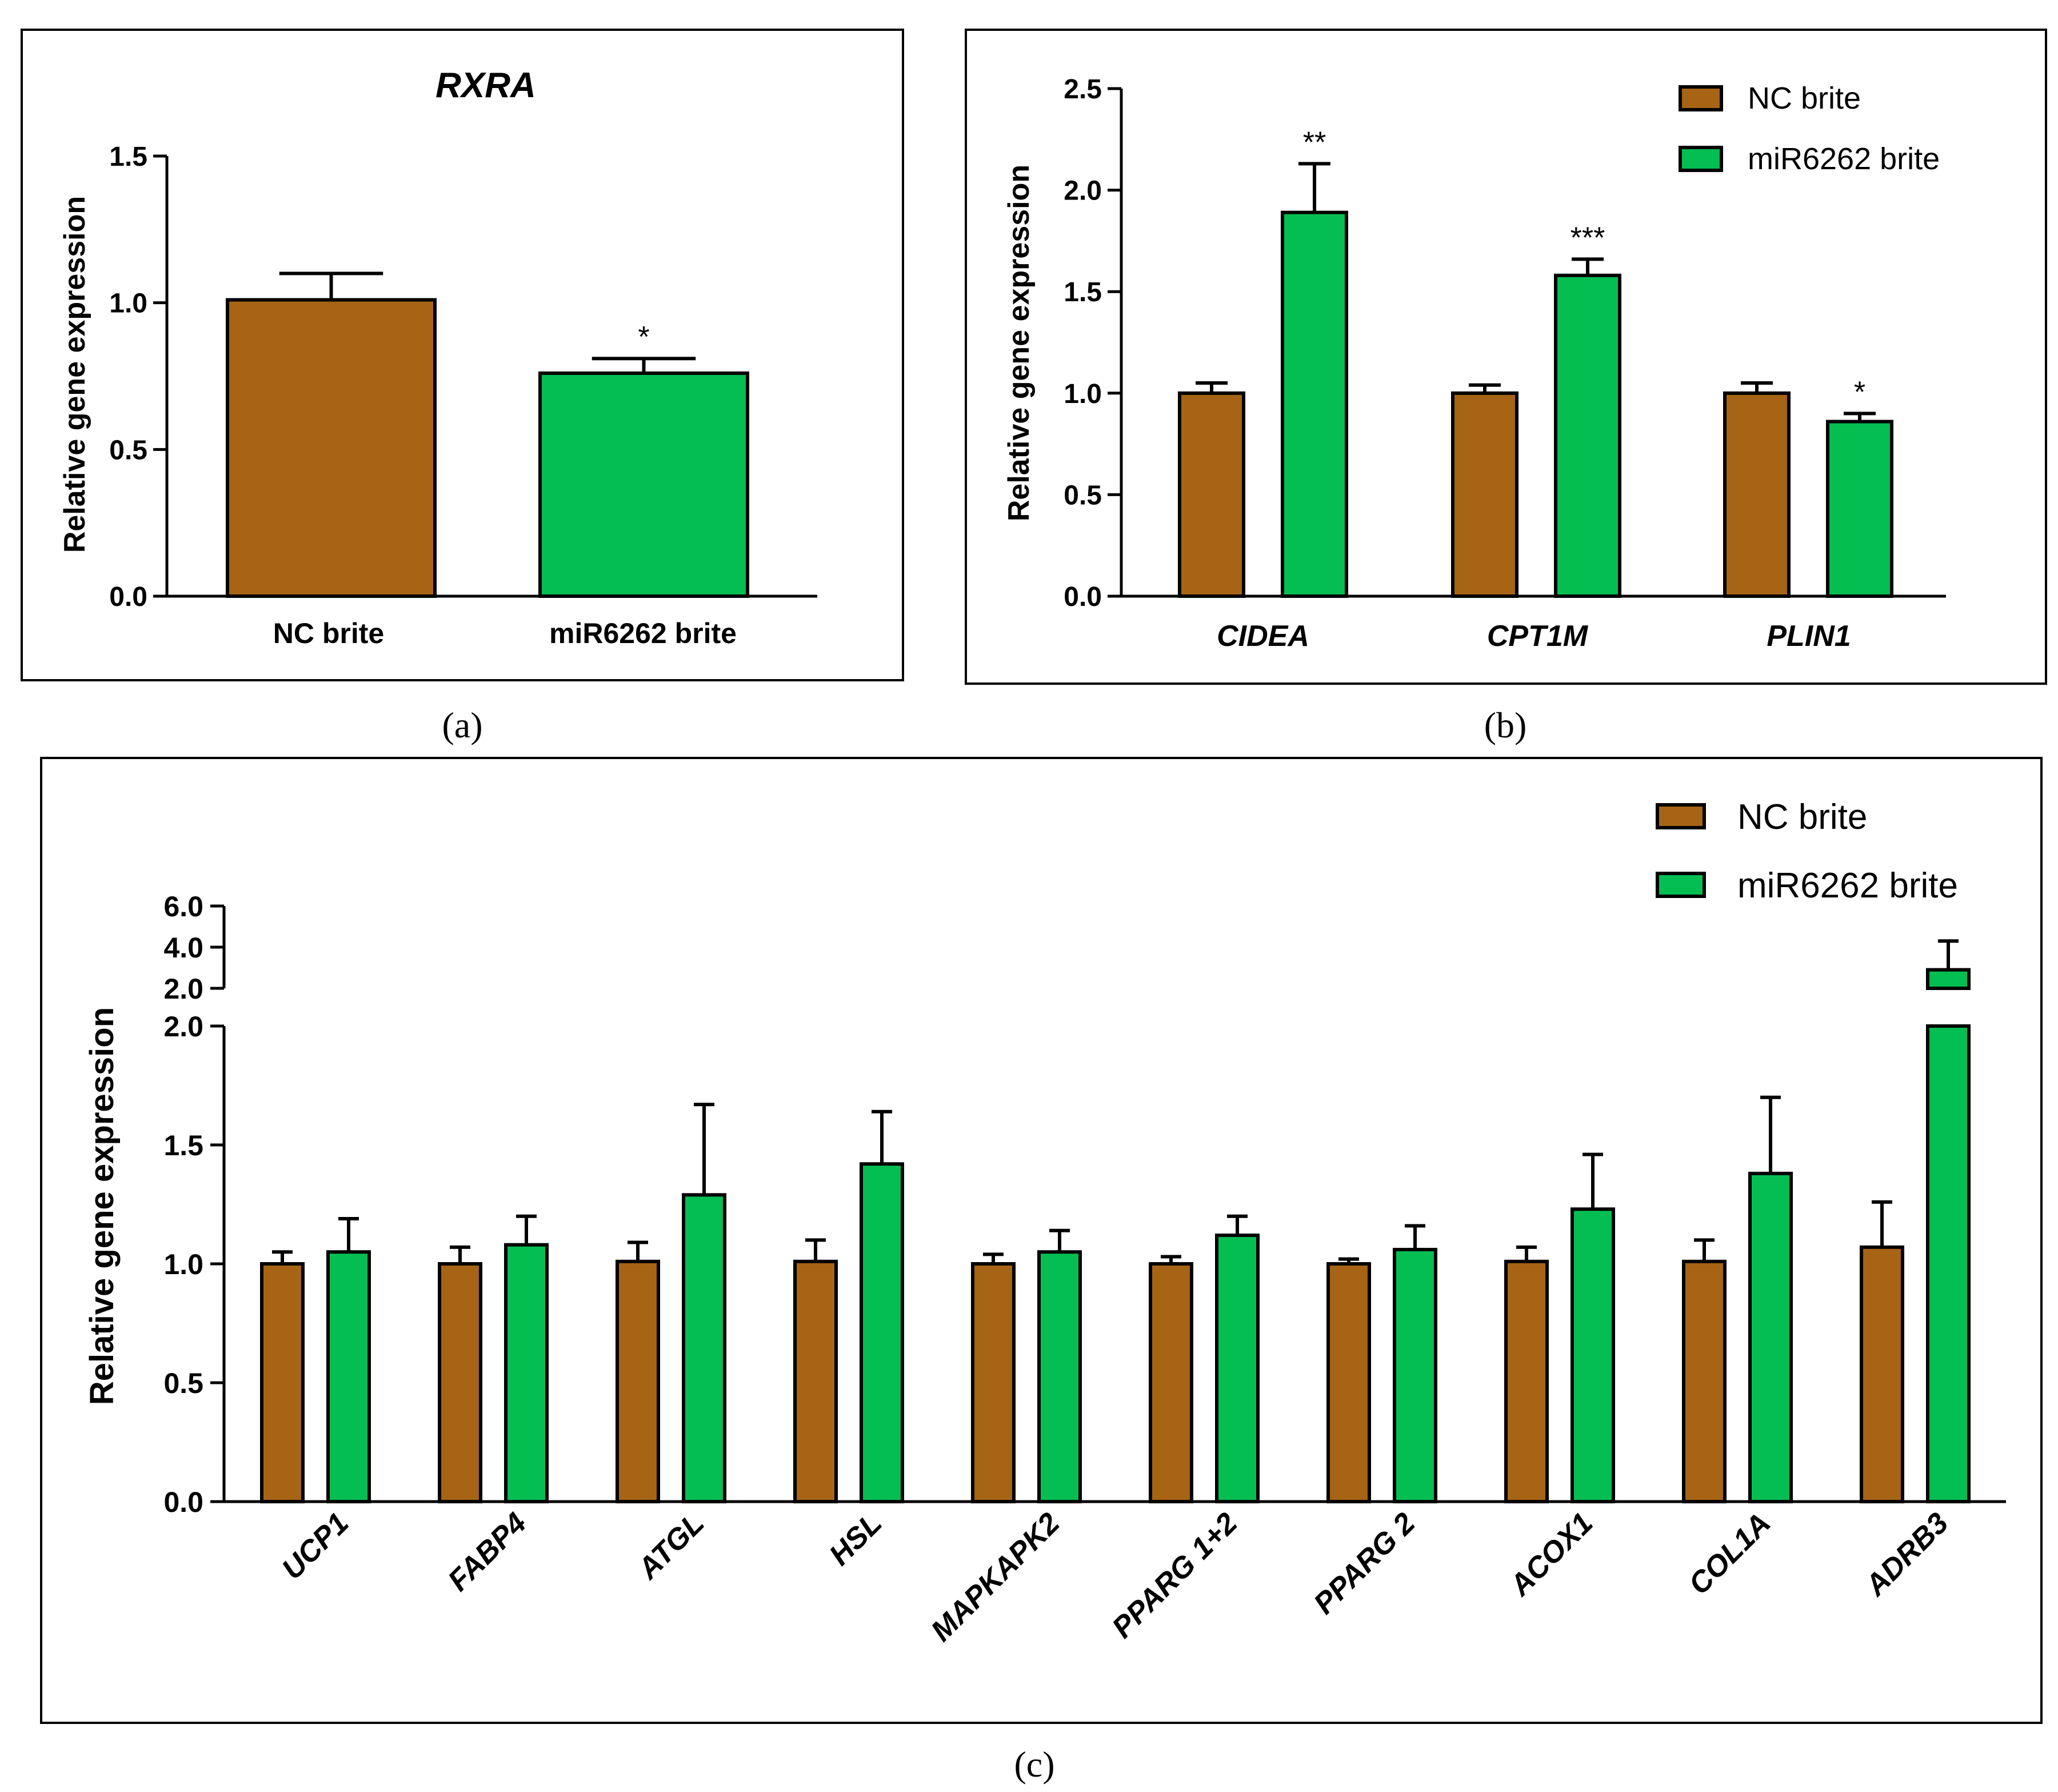  What do you see at coordinates (74, 374) in the screenshot?
I see `chart-a-ylabel: Relative gene expression` at bounding box center [74, 374].